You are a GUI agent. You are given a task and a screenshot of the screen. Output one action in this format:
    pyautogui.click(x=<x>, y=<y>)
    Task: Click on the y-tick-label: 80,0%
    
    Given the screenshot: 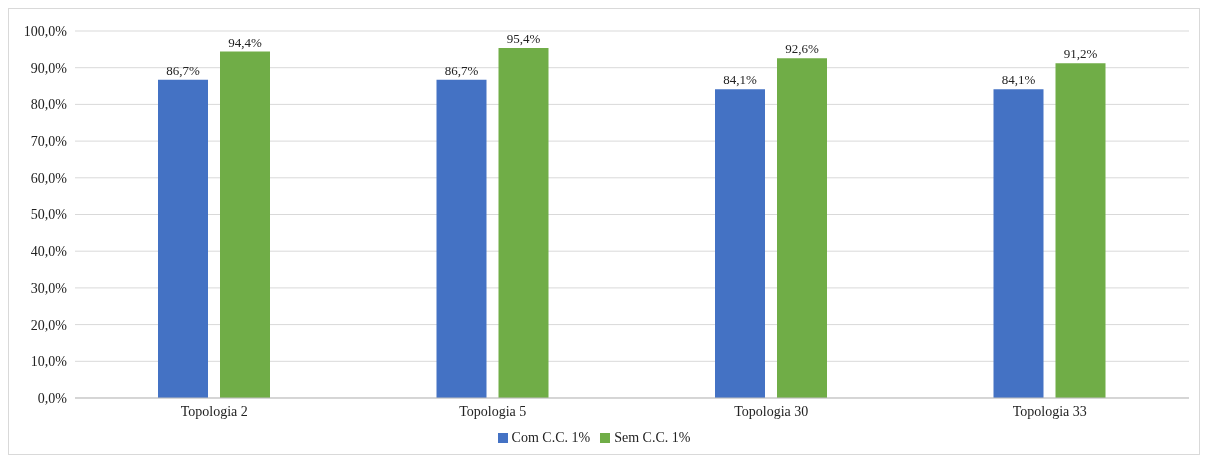 What is the action you would take?
    pyautogui.click(x=49, y=105)
    